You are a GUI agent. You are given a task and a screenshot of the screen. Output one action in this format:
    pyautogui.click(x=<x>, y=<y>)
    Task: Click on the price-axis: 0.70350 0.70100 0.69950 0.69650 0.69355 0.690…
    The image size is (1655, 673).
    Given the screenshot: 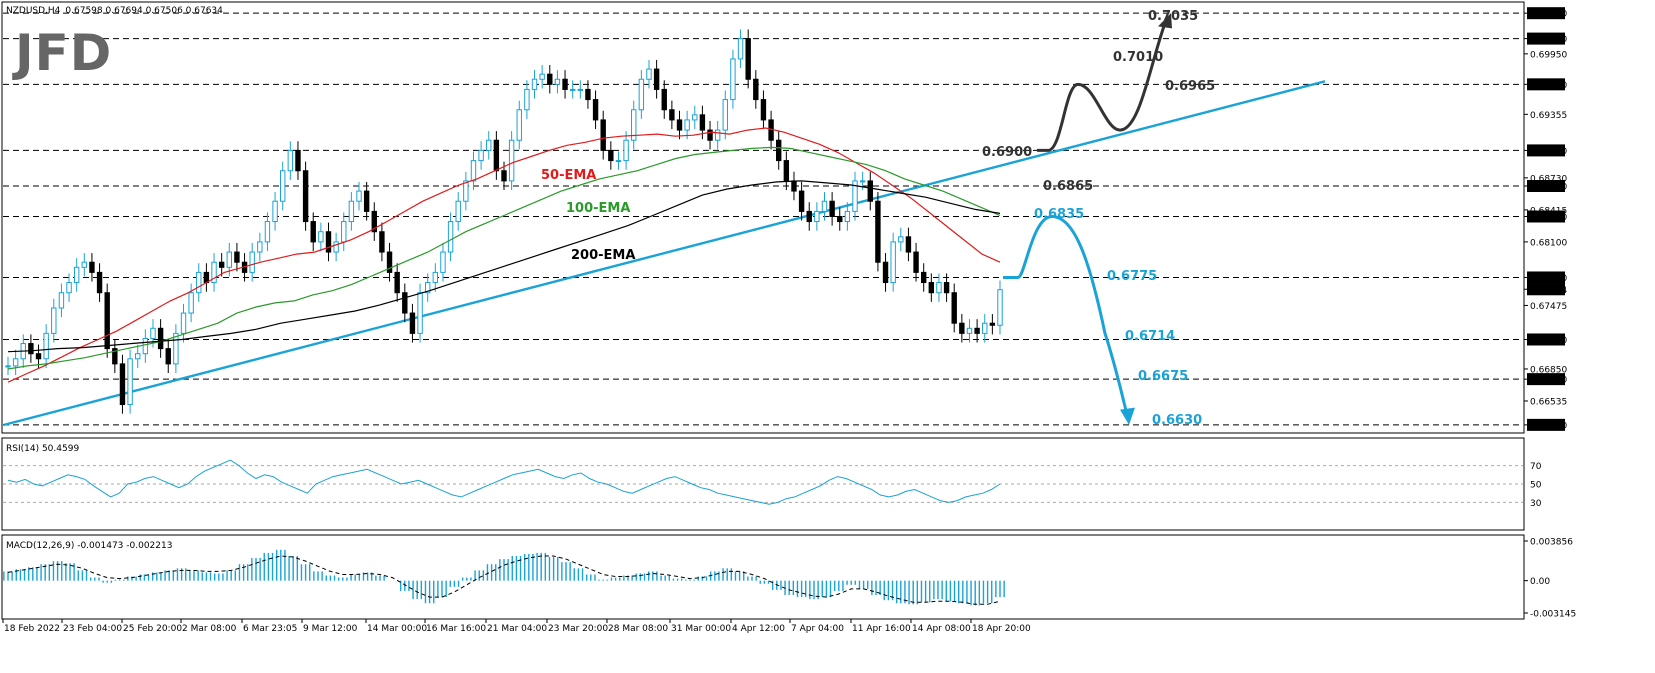 What is the action you would take?
    pyautogui.click(x=1545, y=219)
    